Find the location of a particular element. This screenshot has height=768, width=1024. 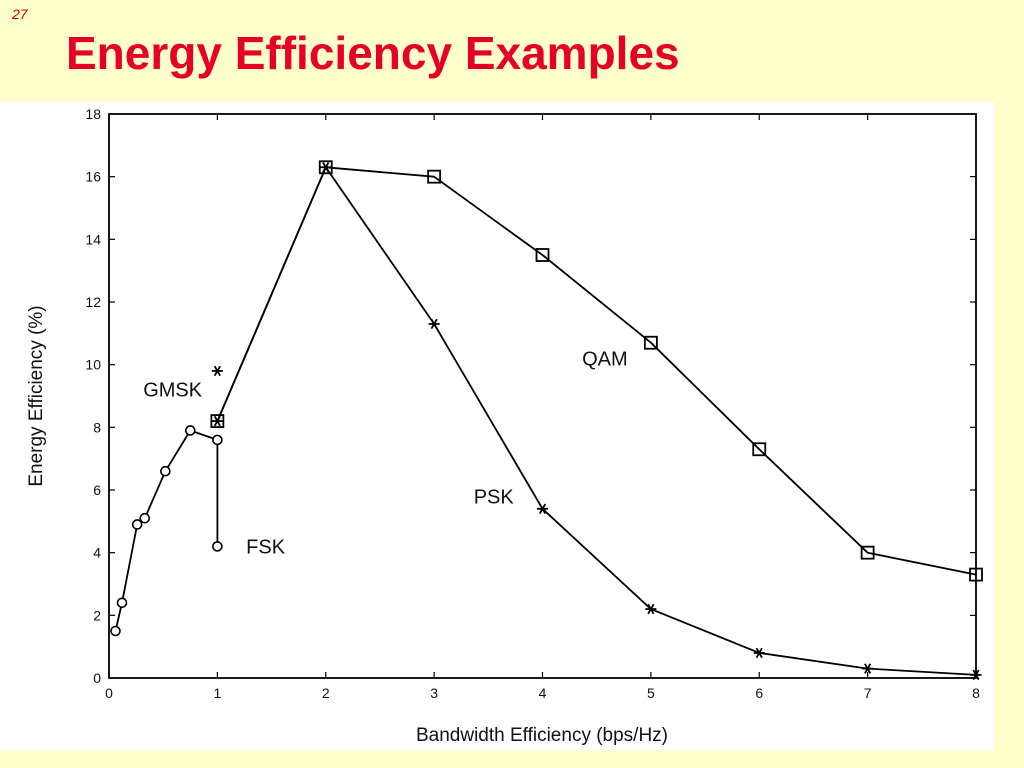

y-tick-label: 2 is located at coordinates (97, 615).